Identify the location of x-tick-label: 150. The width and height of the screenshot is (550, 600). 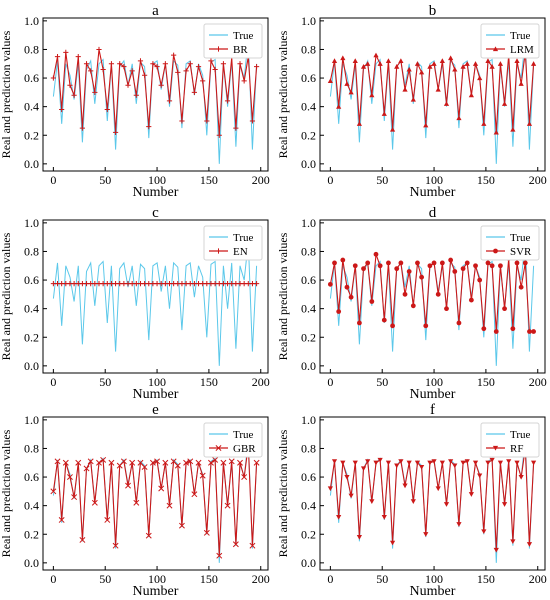
(209, 180).